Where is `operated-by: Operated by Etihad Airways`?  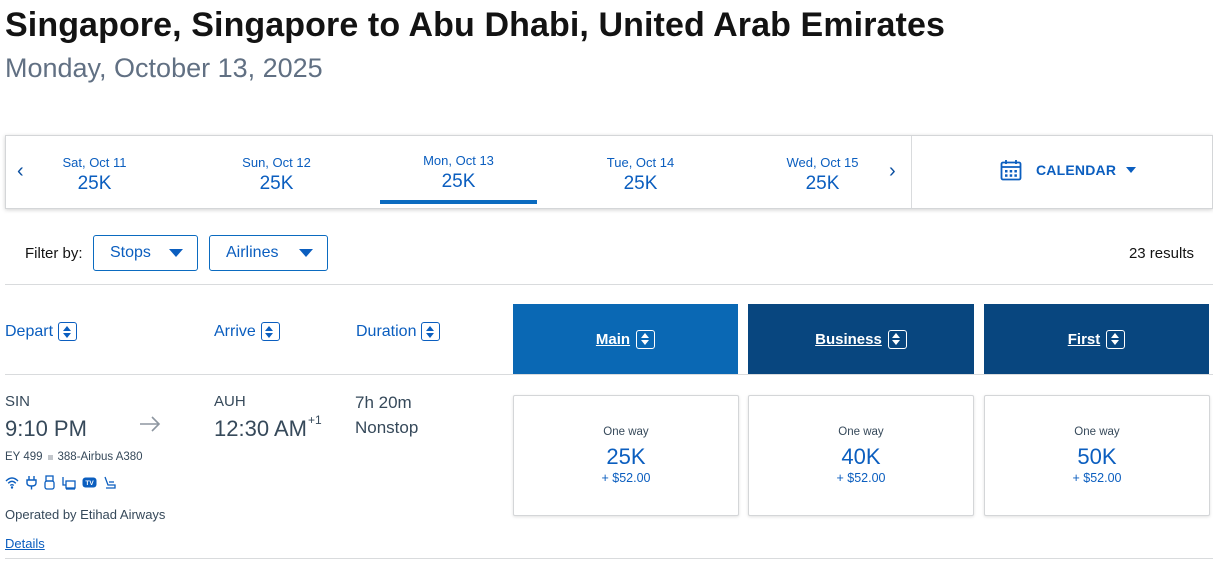
operated-by: Operated by Etihad Airways is located at coordinates (85, 514).